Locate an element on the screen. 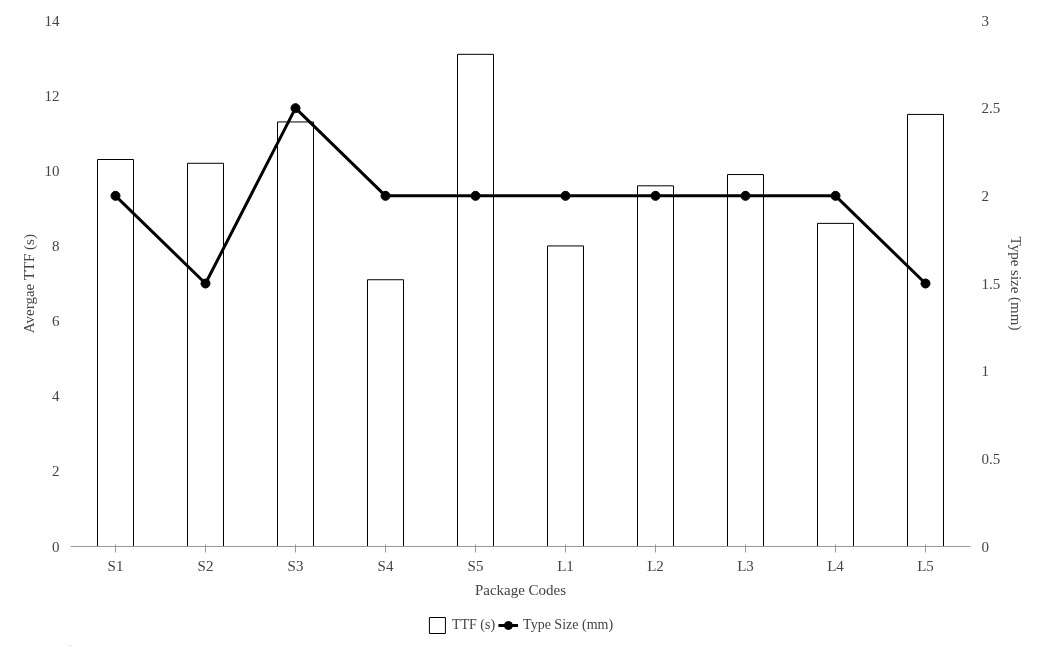 The width and height of the screenshot is (1052, 662). legend-label: Type Size (mm) is located at coordinates (568, 625).